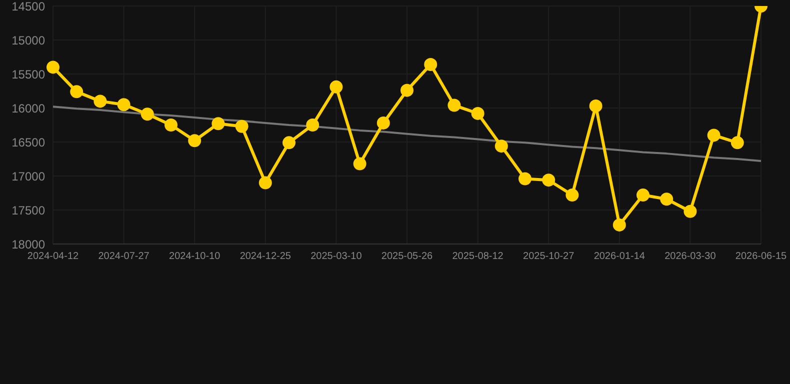 This screenshot has width=790, height=384. Describe the element at coordinates (29, 244) in the screenshot. I see `y-tick-label: 18000` at that location.